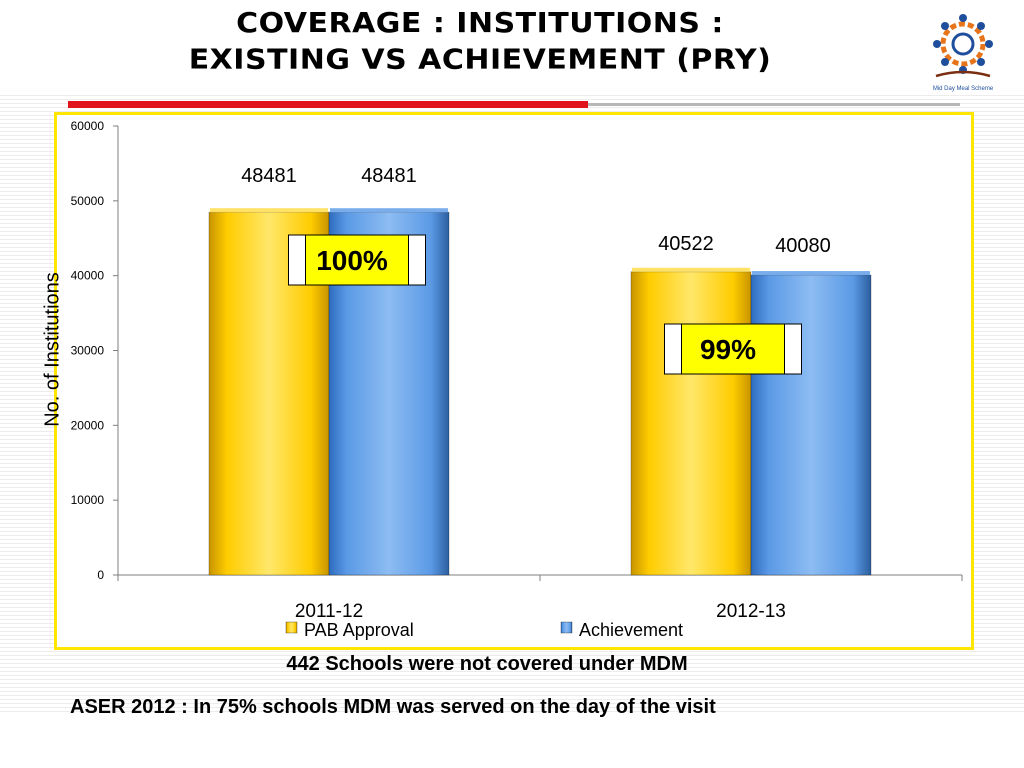 This screenshot has height=768, width=1024. Describe the element at coordinates (352, 260) in the screenshot. I see `percent-badge-label: 100%` at that location.